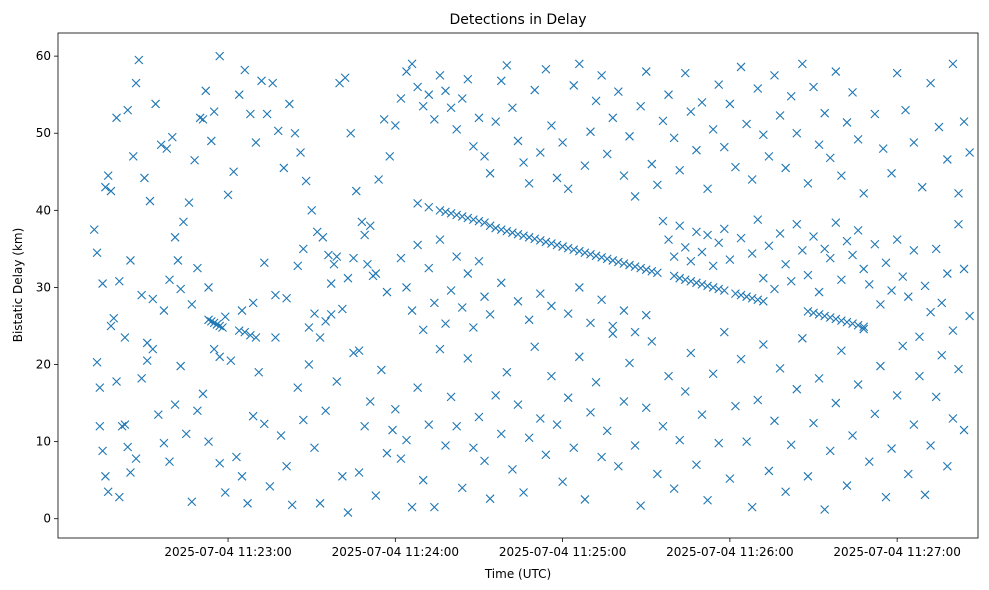 This screenshot has height=590, width=989. I want to click on chart-title: Detections in Delay, so click(517, 20).